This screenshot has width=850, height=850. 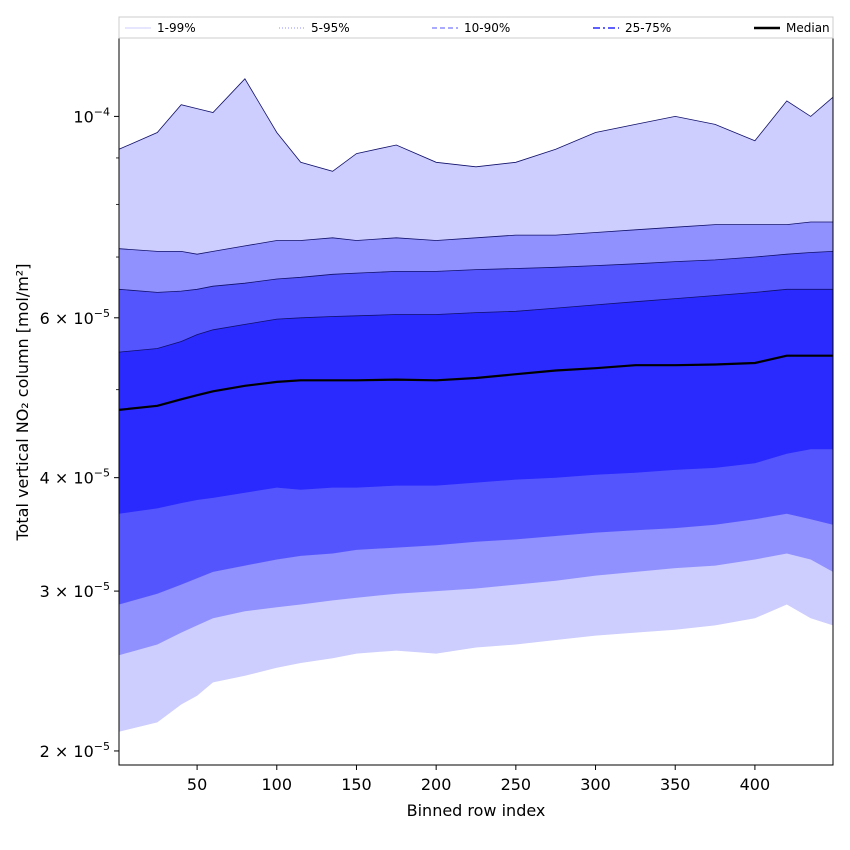 What do you see at coordinates (476, 810) in the screenshot?
I see `x-axis-label: Binned row index` at bounding box center [476, 810].